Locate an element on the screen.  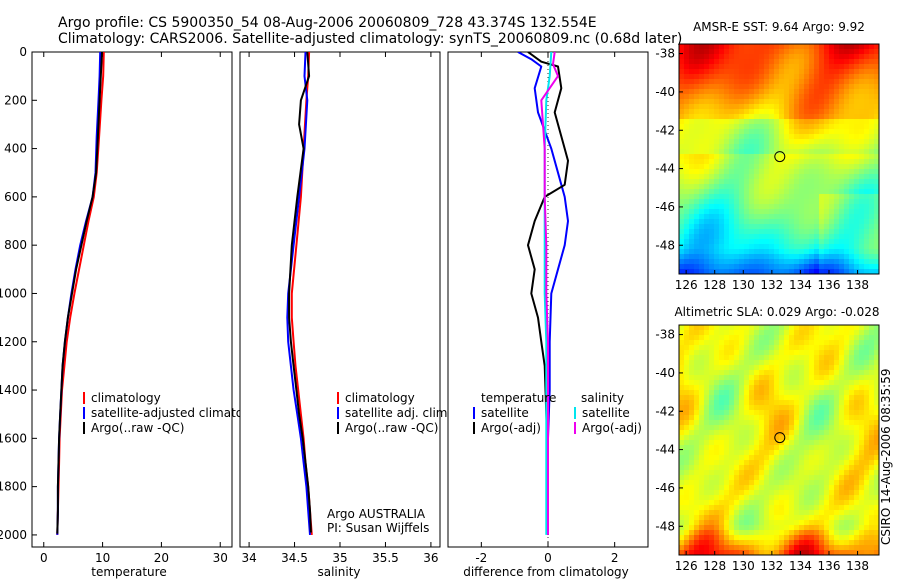
temperature-y-tick-label: 1600 is located at coordinates (13, 438).